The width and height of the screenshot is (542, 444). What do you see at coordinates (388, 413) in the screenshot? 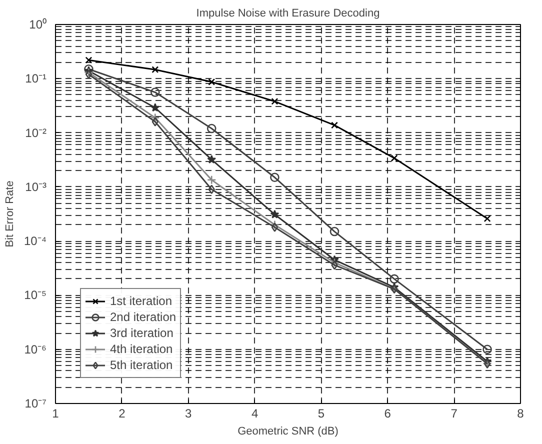
I see `x-tick-label: 6` at bounding box center [388, 413].